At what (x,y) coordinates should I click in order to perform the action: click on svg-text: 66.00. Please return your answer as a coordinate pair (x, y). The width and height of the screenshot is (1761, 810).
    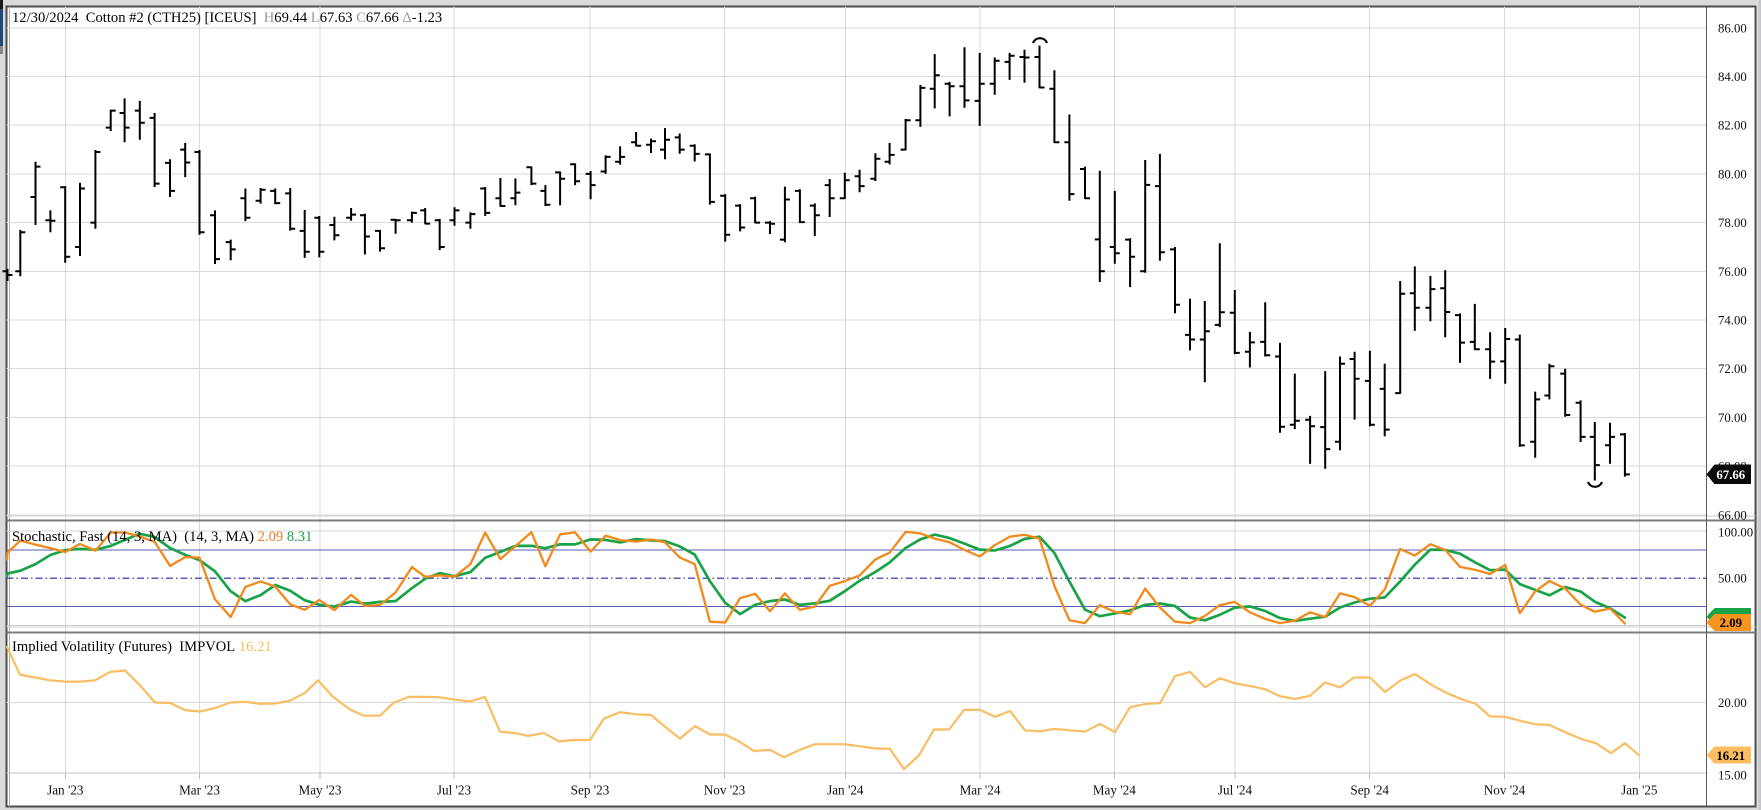
    Looking at the image, I should click on (1732, 515).